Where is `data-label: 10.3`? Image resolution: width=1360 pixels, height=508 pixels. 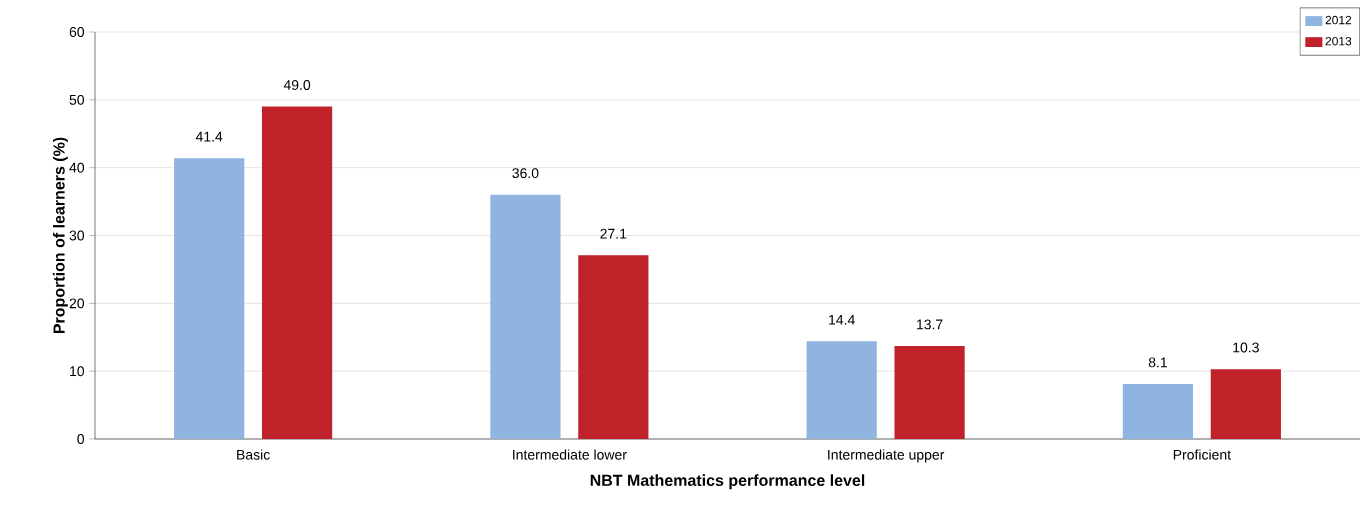 data-label: 10.3 is located at coordinates (1246, 347).